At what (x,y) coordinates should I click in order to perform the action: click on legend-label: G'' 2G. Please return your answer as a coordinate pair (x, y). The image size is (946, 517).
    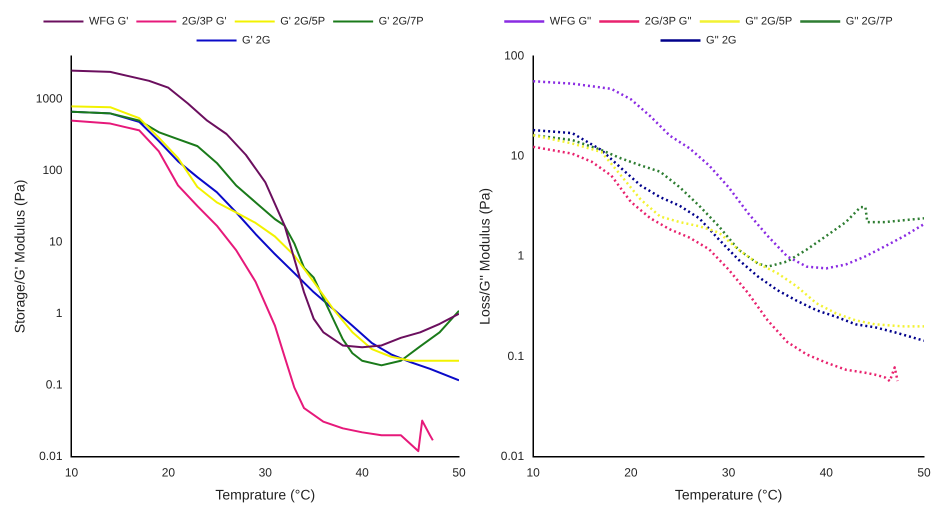
    Looking at the image, I should click on (721, 40).